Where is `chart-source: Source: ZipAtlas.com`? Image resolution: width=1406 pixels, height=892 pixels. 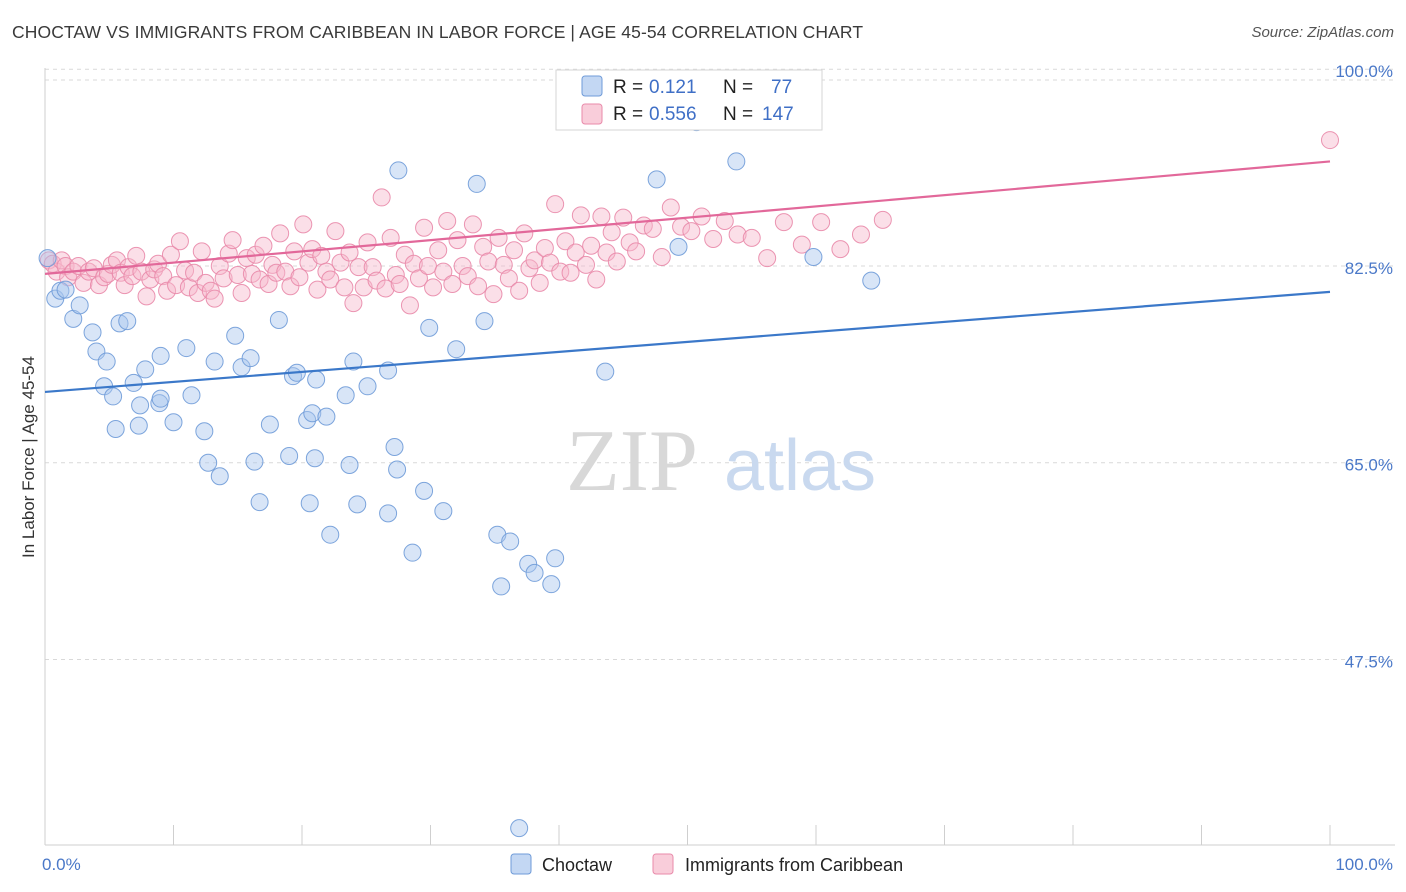
chart-source: Source: ZipAtlas.com is located at coordinates (1322, 32).